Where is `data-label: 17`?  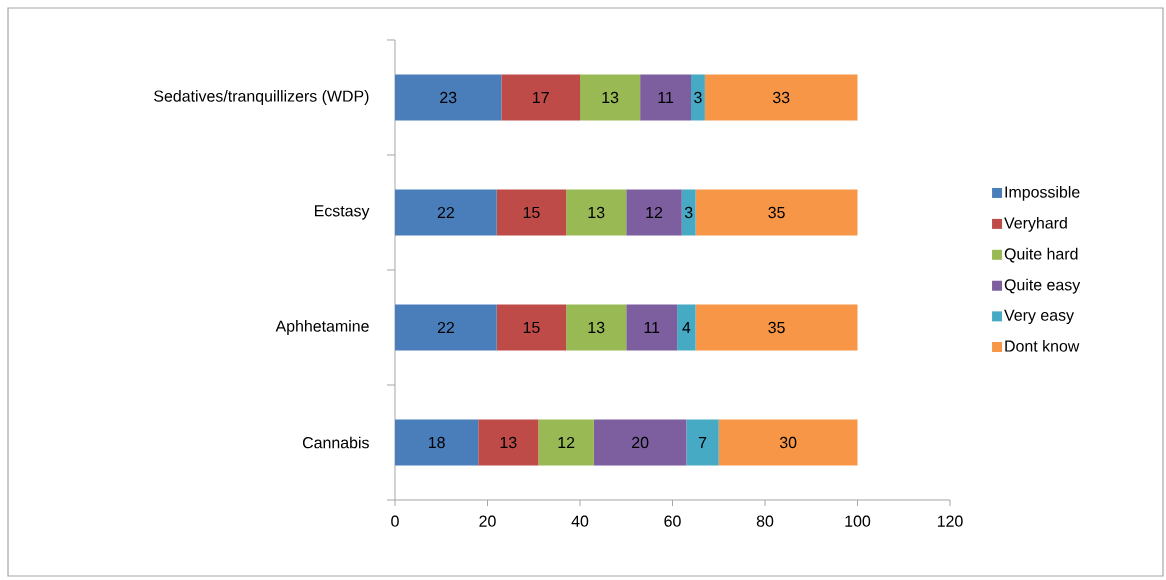 data-label: 17 is located at coordinates (541, 97).